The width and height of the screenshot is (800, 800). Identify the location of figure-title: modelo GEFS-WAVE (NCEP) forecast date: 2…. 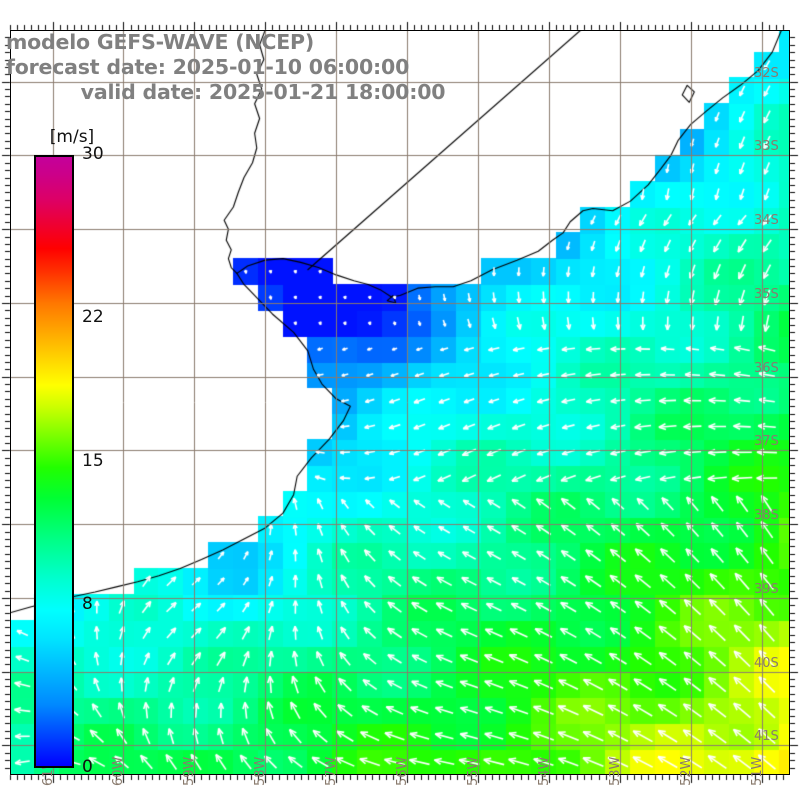
(260, 67).